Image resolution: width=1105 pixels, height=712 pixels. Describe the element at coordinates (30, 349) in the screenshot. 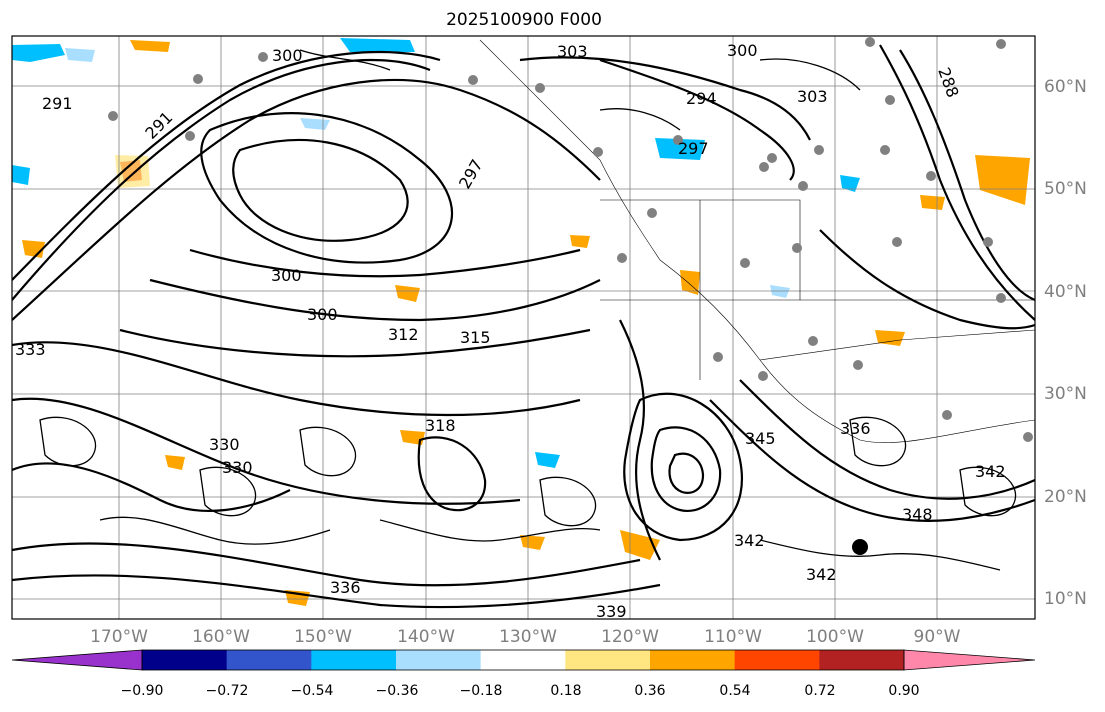

I see `contour-label: 333` at that location.